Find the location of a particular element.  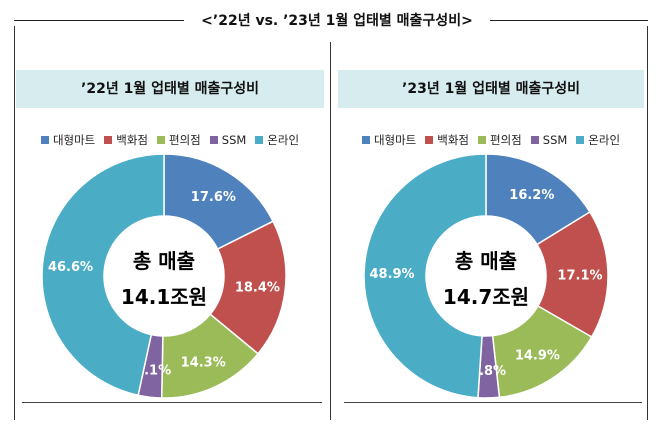

title-rule-right is located at coordinates (569, 20).